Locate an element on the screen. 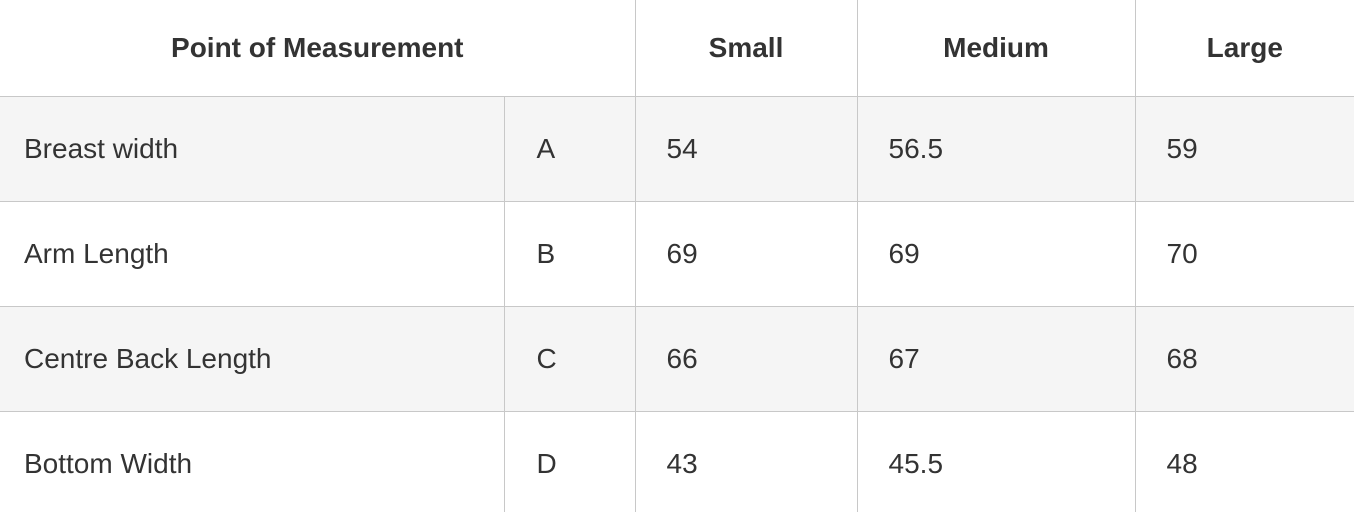  measurement-code: A is located at coordinates (569, 149).